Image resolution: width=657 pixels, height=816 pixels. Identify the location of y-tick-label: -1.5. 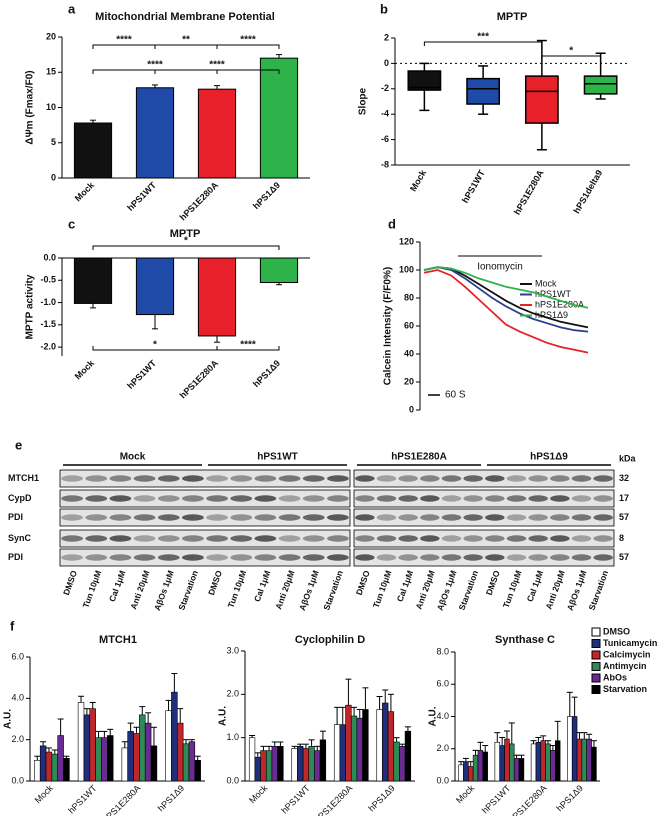
(48, 324).